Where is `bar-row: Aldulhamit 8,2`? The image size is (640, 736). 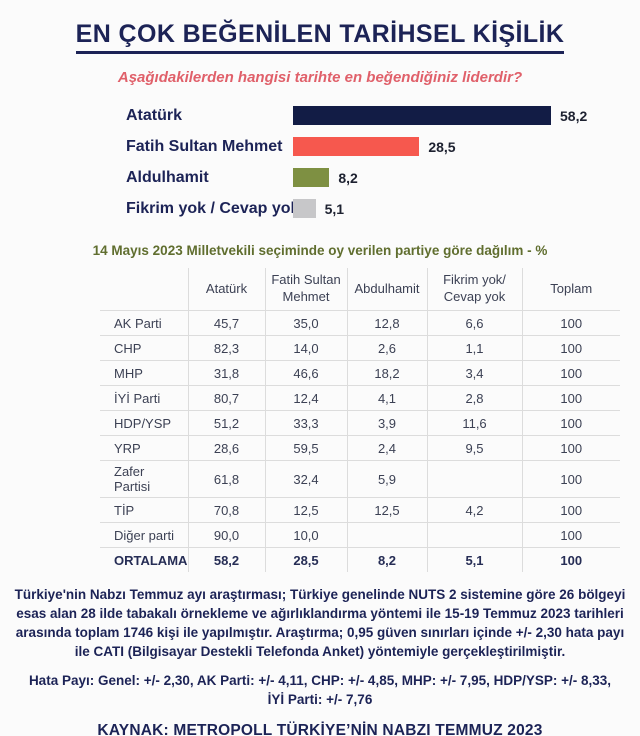 bar-row: Aldulhamit 8,2 is located at coordinates (383, 177).